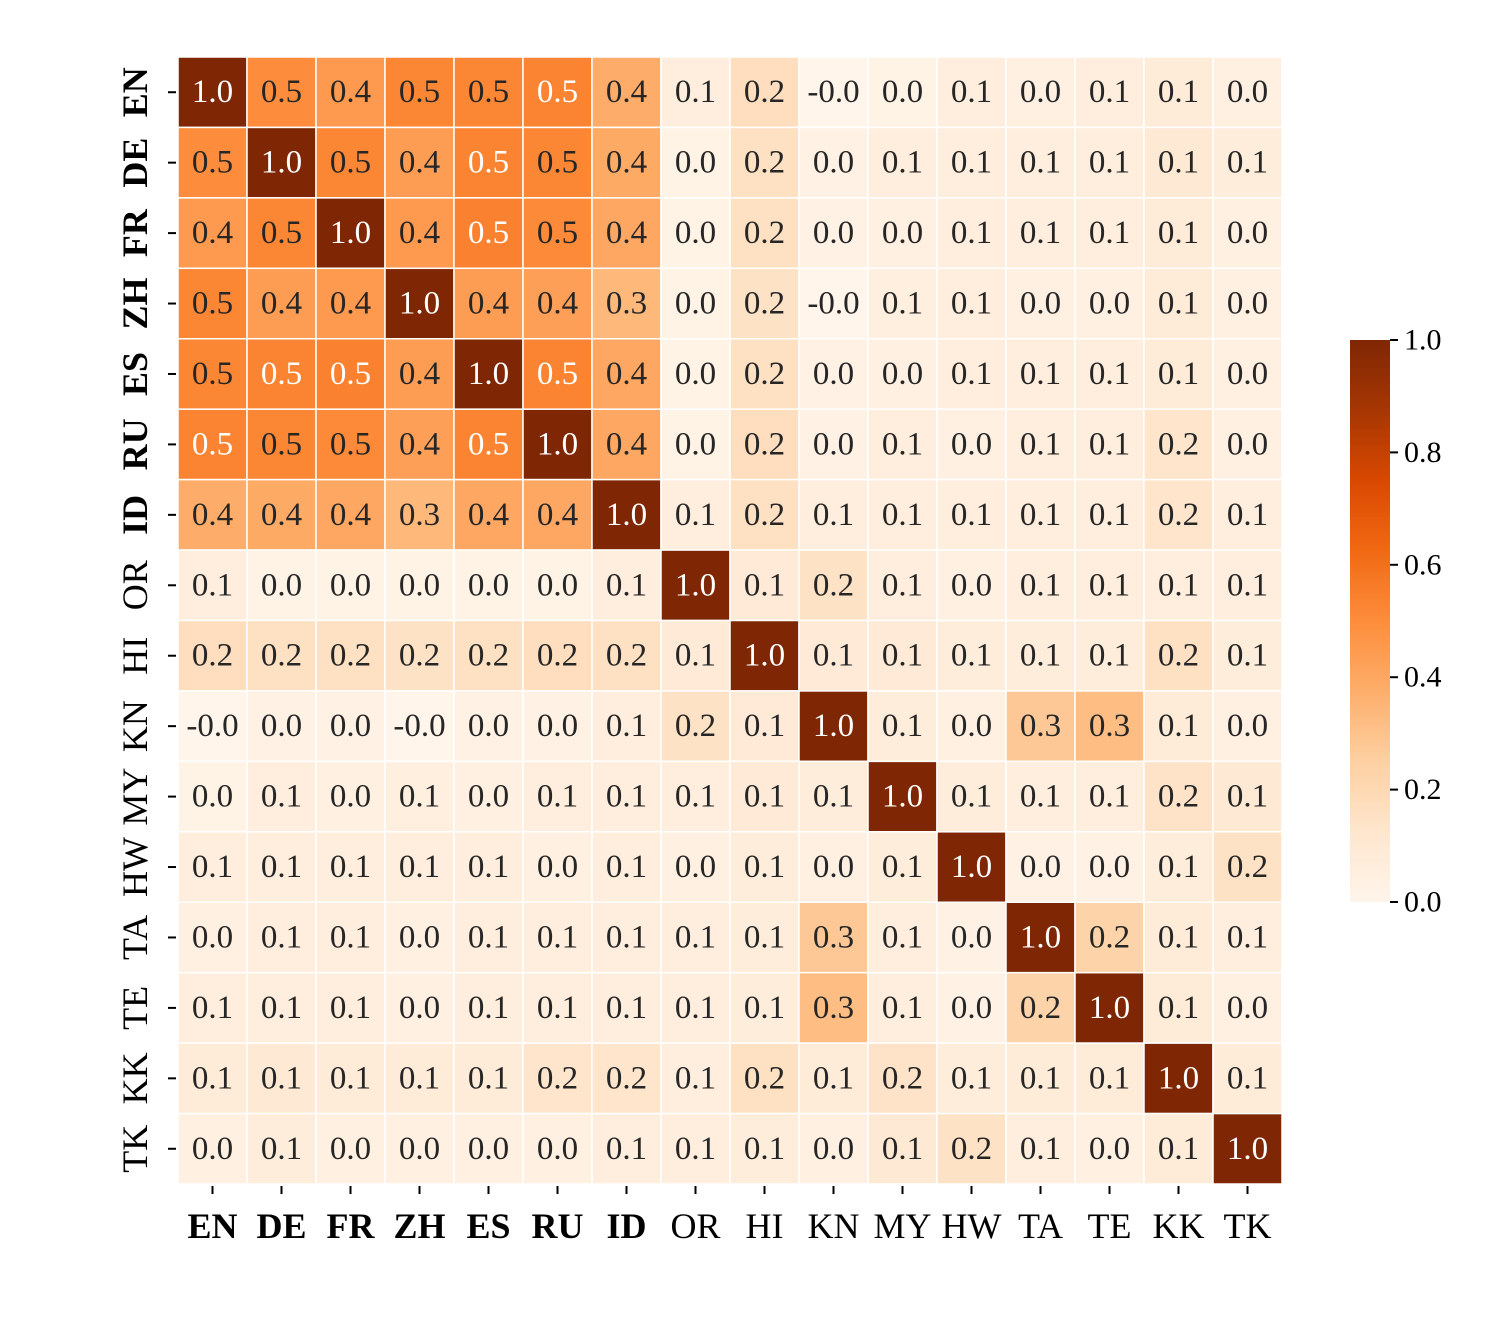 This screenshot has height=1326, width=1498. I want to click on x-tick-label: FR, so click(351, 1226).